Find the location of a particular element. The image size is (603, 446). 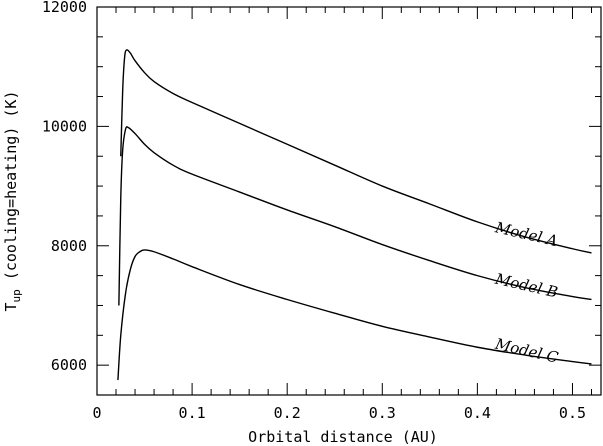

x-tick-label: 0 is located at coordinates (96, 413).